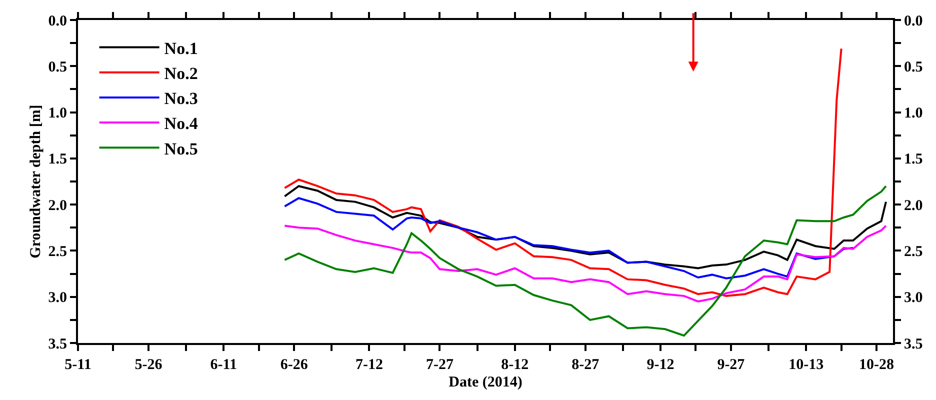 Image resolution: width=936 pixels, height=400 pixels. What do you see at coordinates (913, 206) in the screenshot?
I see `y2-tick-label: 2.0` at bounding box center [913, 206].